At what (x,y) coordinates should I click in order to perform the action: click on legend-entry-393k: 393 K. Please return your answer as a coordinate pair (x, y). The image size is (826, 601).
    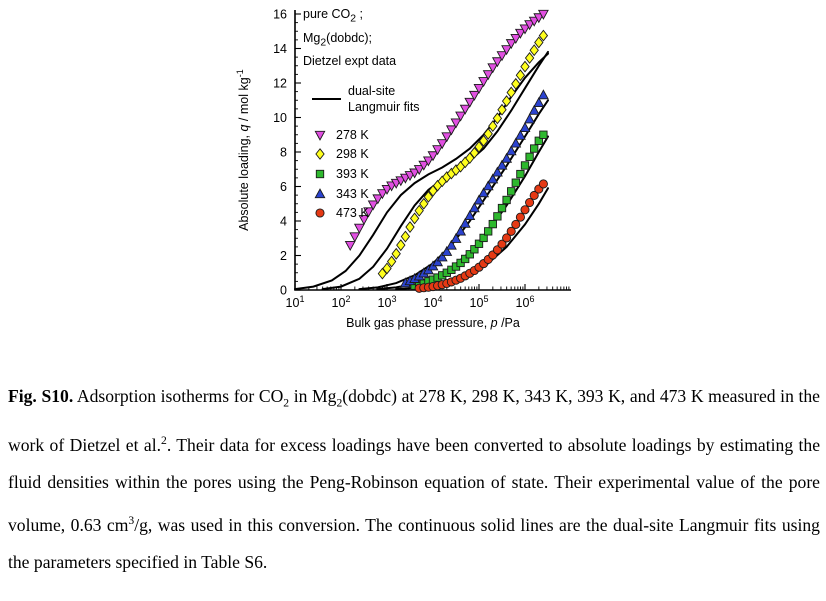
    Looking at the image, I should click on (398, 174).